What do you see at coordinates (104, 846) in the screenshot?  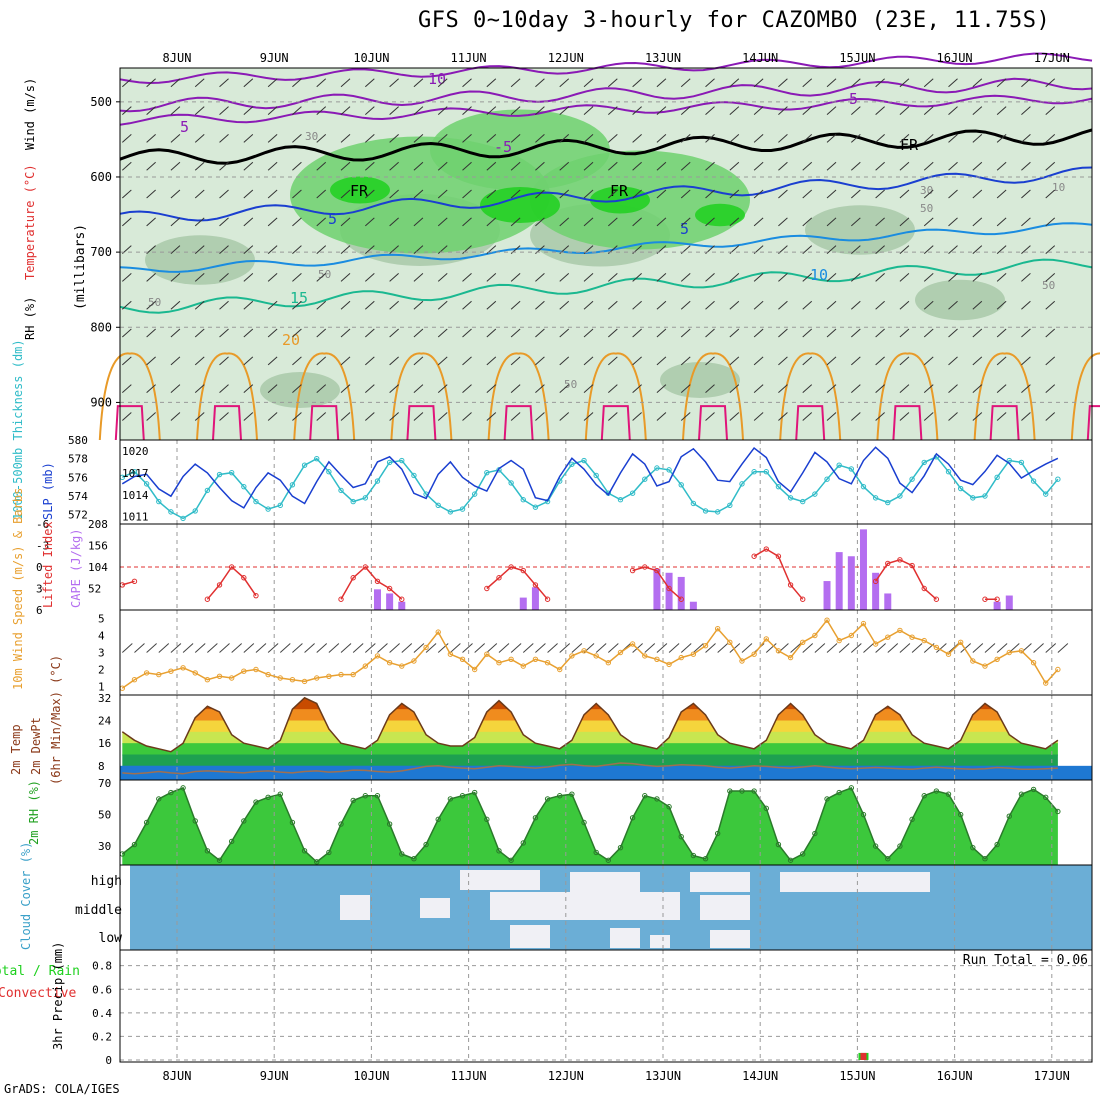 I see `rh-tick-label: 30` at bounding box center [104, 846].